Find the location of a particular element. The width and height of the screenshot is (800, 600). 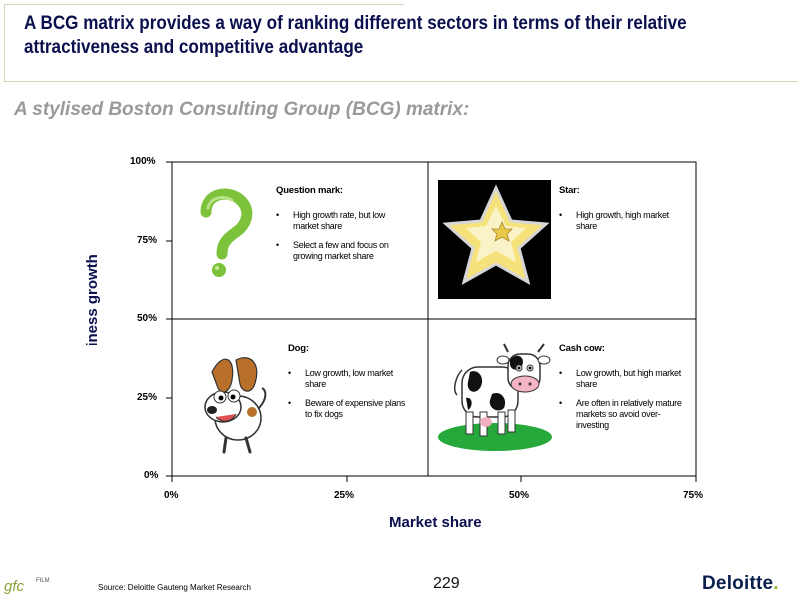

title-frame is located at coordinates (401, 43).